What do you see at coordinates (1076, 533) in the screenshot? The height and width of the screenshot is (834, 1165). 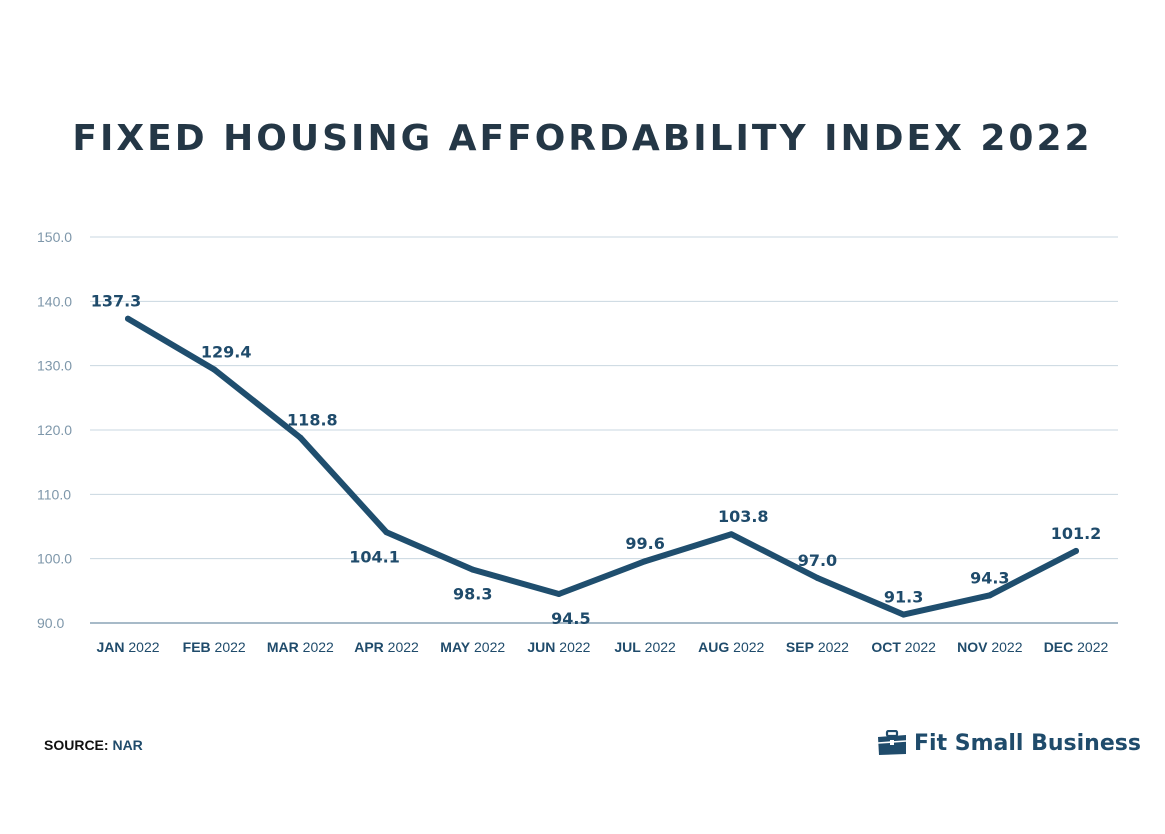 I see `data-label: 101.2` at bounding box center [1076, 533].